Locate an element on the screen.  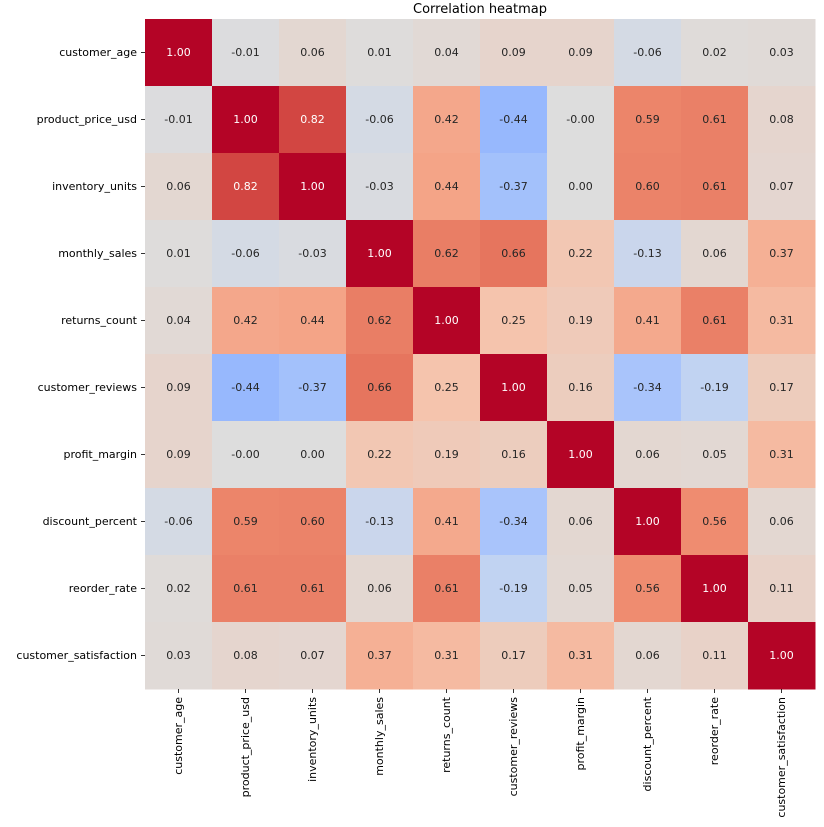
cell-value-label: -0.34 is located at coordinates (513, 521).